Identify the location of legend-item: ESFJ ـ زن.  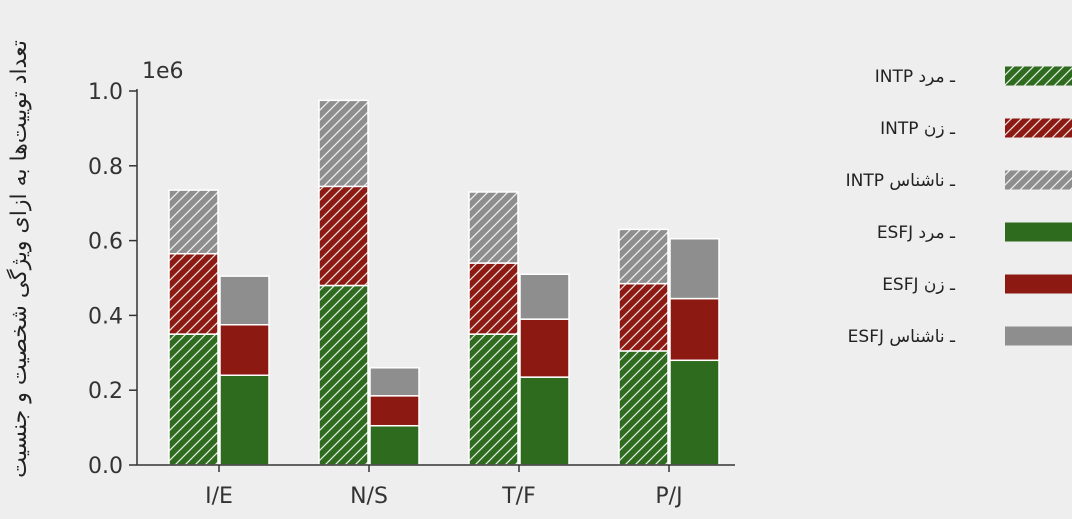
(977, 284).